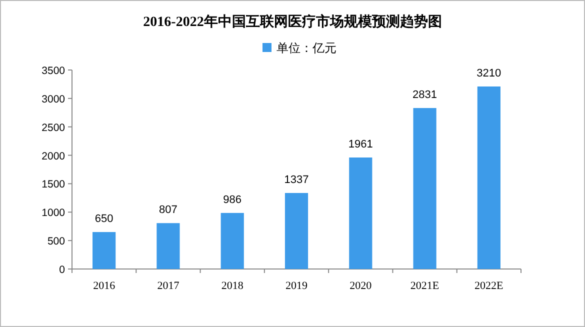 Image resolution: width=585 pixels, height=327 pixels. I want to click on y-tick-label: 1000, so click(54, 213).